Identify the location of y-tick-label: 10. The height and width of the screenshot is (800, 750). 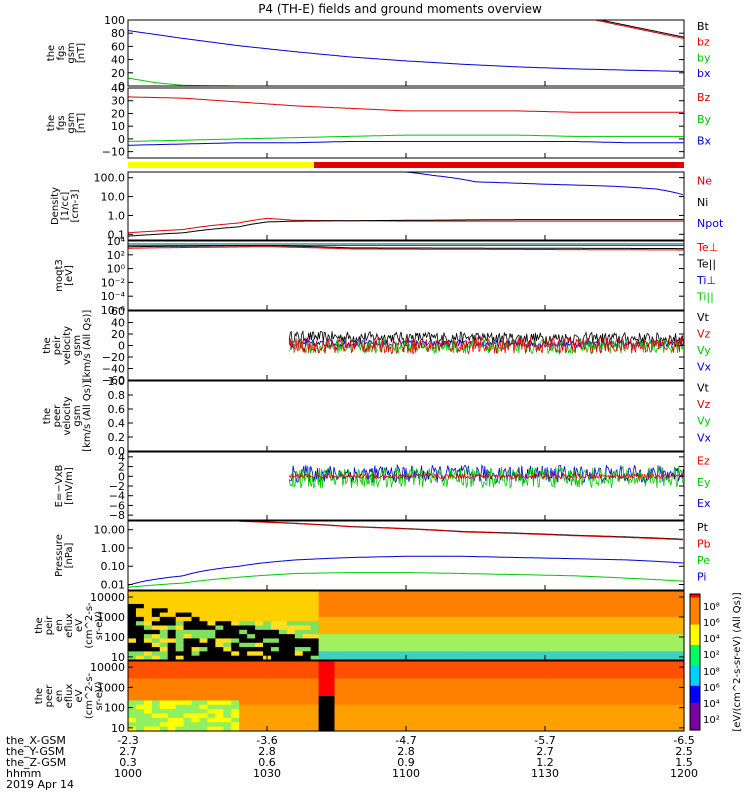
(118, 728).